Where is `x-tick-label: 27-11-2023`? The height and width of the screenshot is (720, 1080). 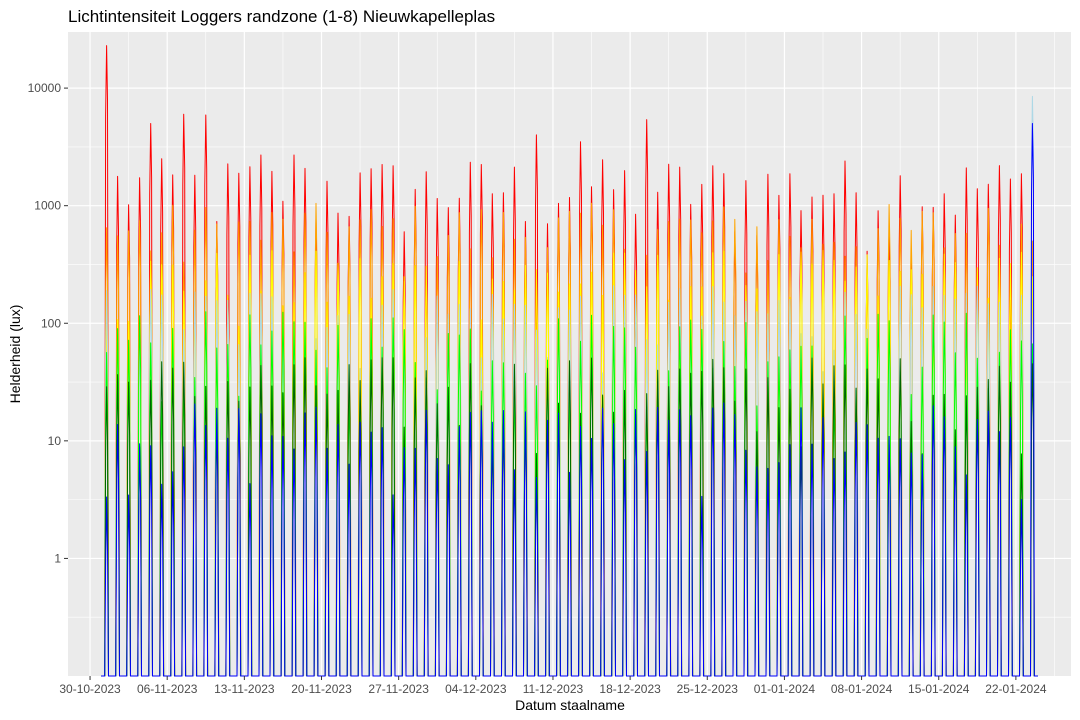
x-tick-label: 27-11-2023 is located at coordinates (398, 689).